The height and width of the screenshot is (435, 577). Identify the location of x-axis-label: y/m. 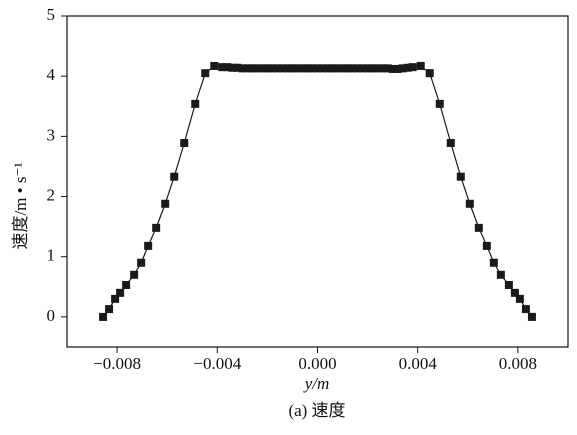
(316, 383).